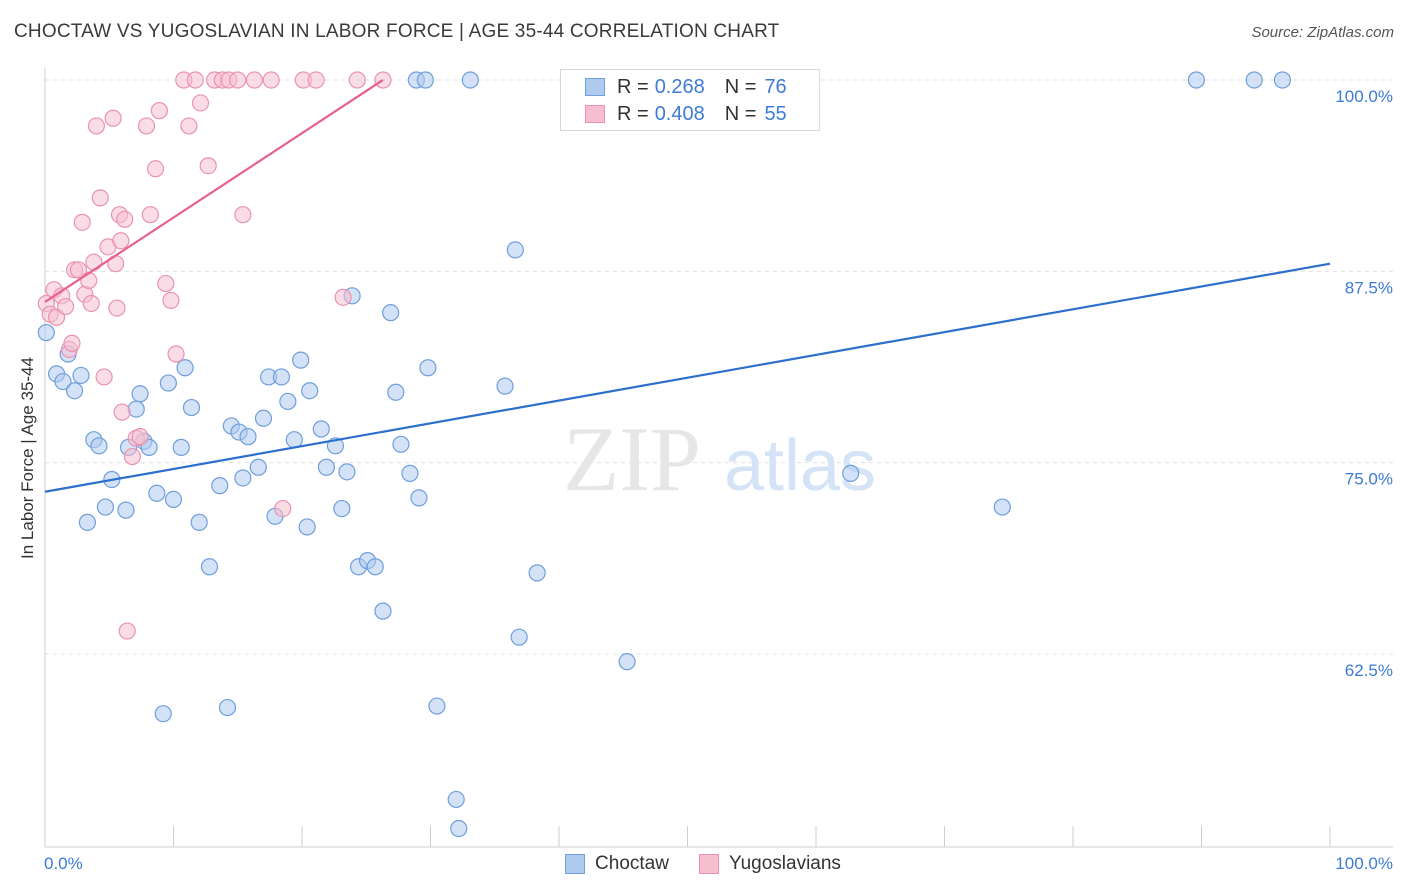 The width and height of the screenshot is (1406, 892). I want to click on legend-swatch-choctaw, so click(595, 87).